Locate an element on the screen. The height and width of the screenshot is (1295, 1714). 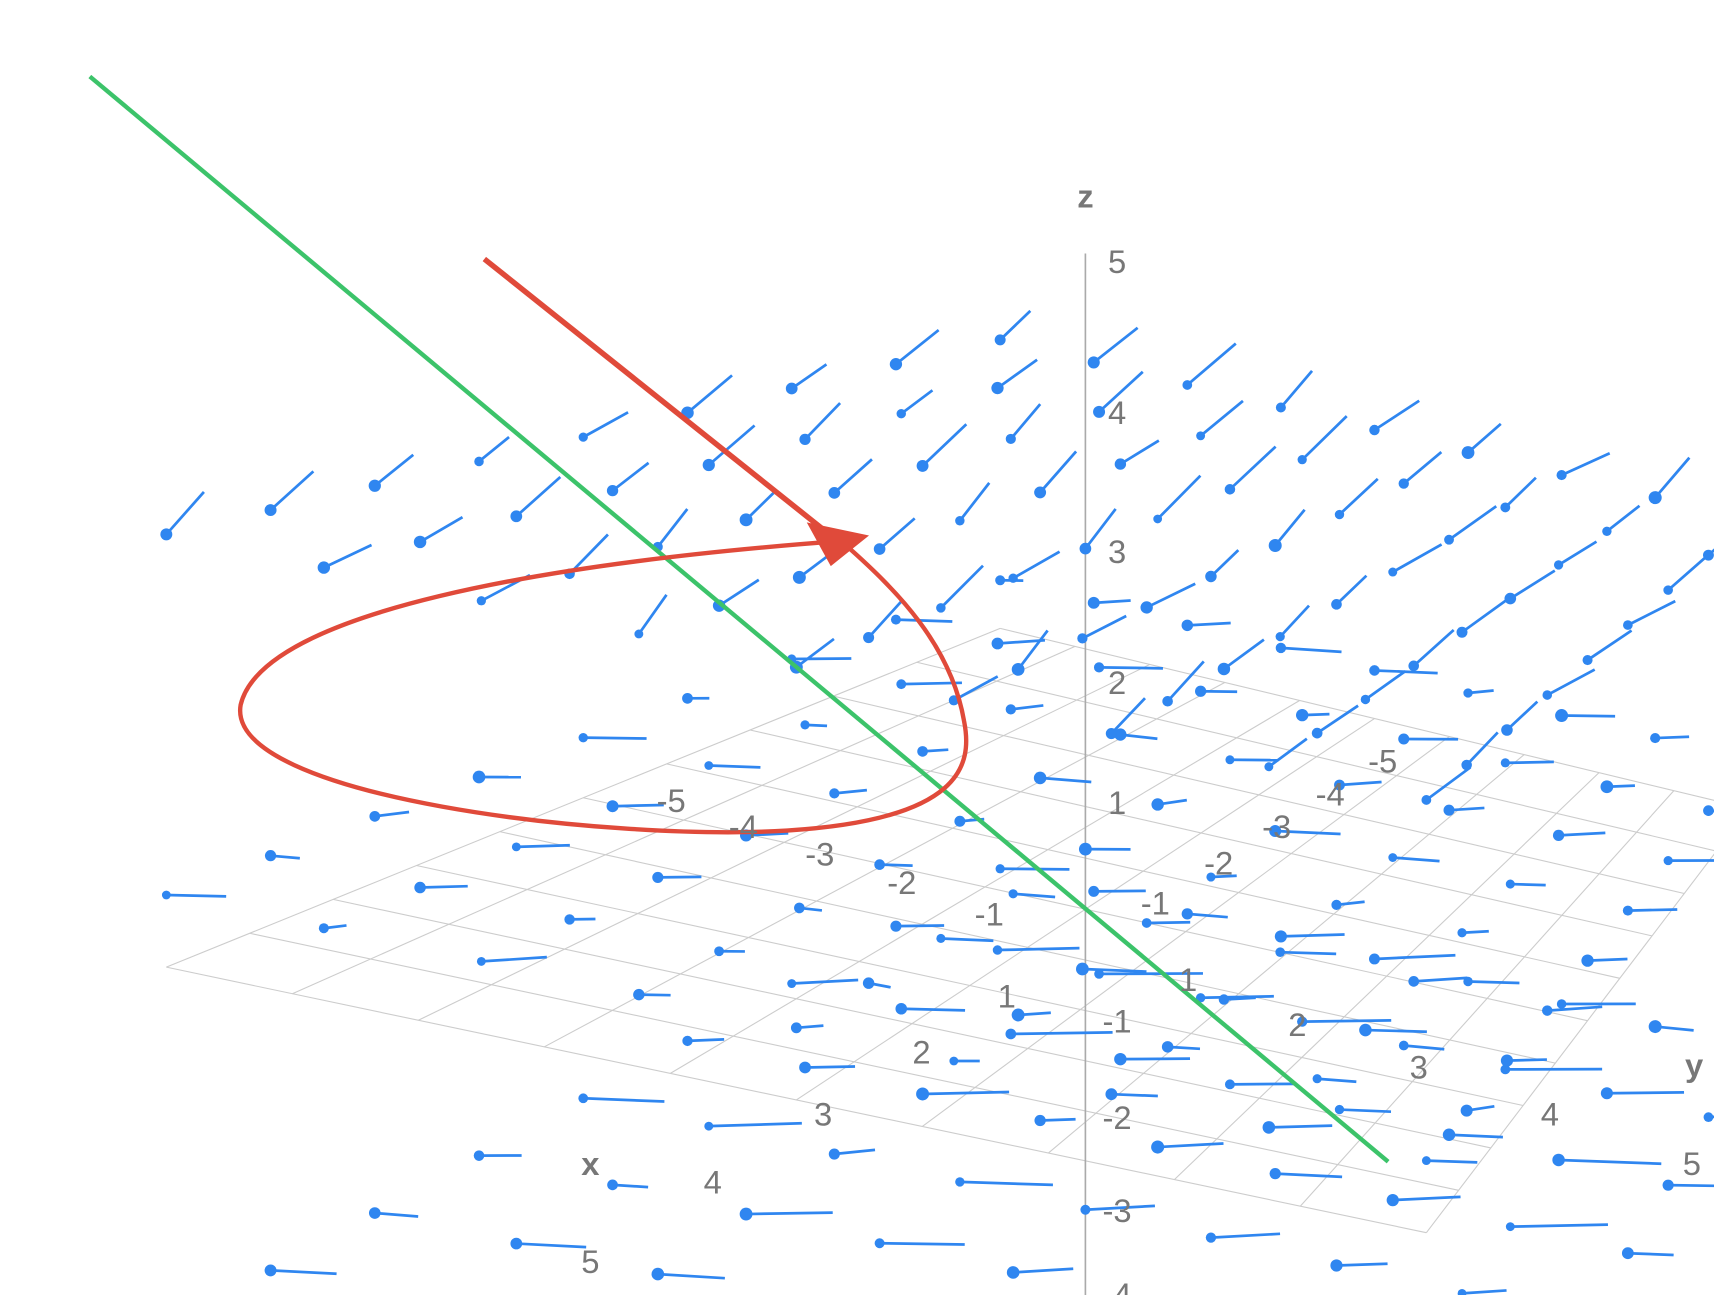
y-tick-label: 1 is located at coordinates (1188, 979).